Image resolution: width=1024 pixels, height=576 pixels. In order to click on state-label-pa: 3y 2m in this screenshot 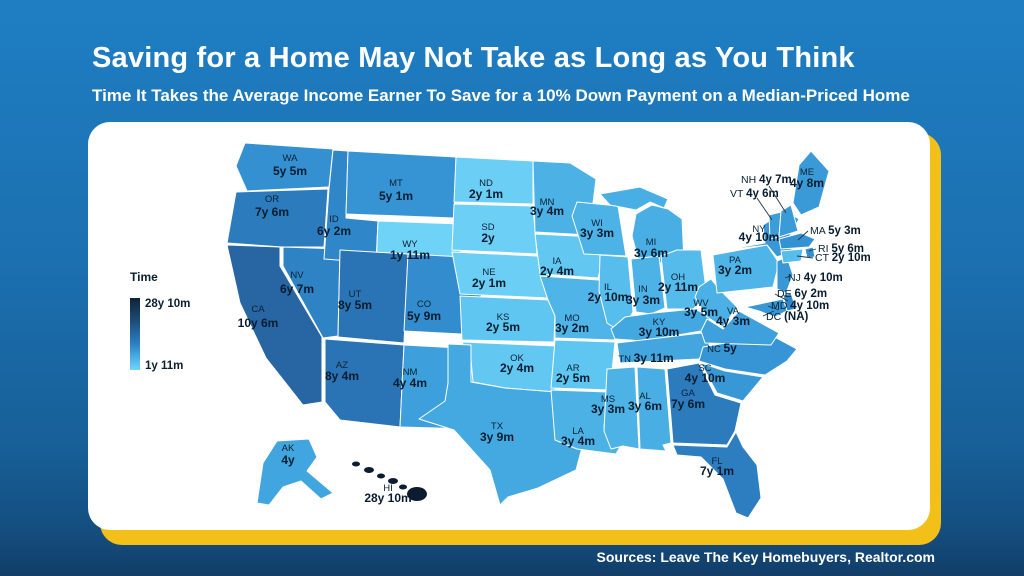, I will do `click(735, 270)`.